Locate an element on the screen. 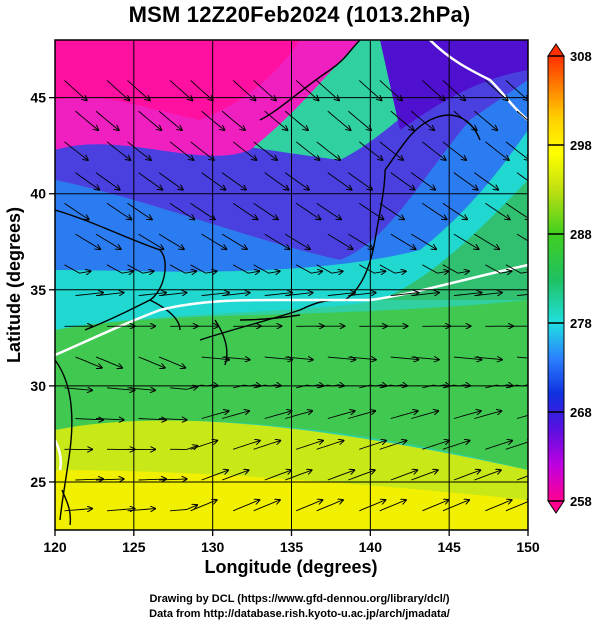 The image size is (599, 625). x-tick-label: 130 is located at coordinates (213, 547).